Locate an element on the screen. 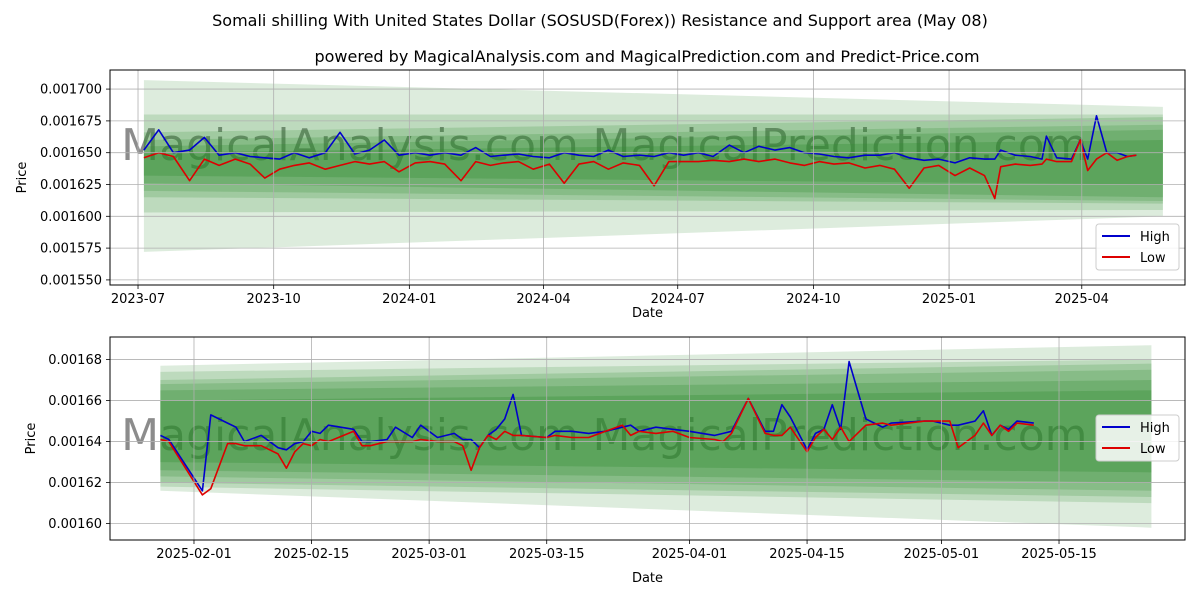 The image size is (1200, 600). y-tick-label: 0.00166 is located at coordinates (75, 401).